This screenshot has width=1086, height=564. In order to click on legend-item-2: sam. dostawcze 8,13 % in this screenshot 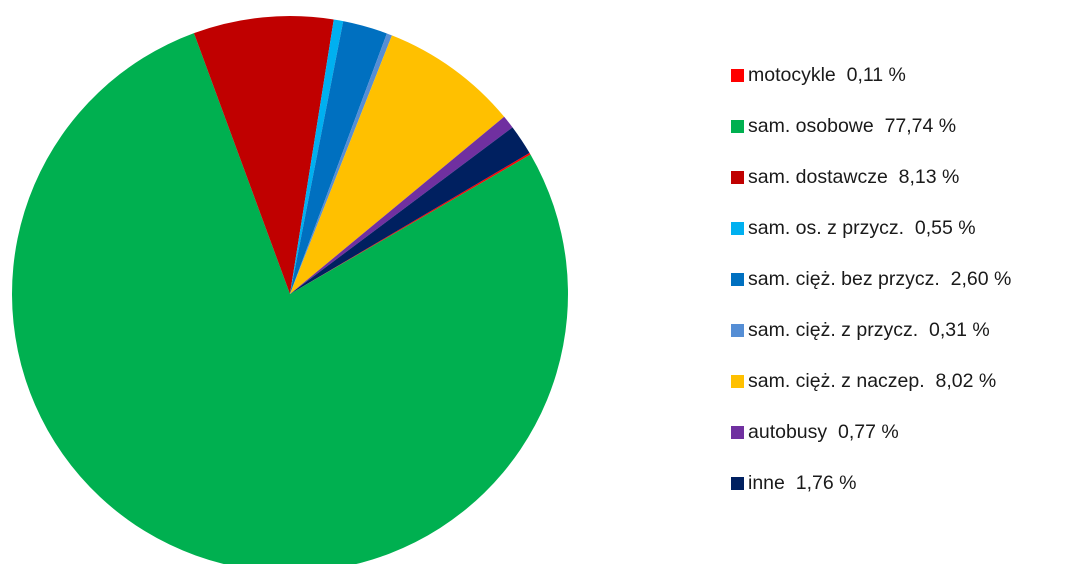, I will do `click(871, 177)`.